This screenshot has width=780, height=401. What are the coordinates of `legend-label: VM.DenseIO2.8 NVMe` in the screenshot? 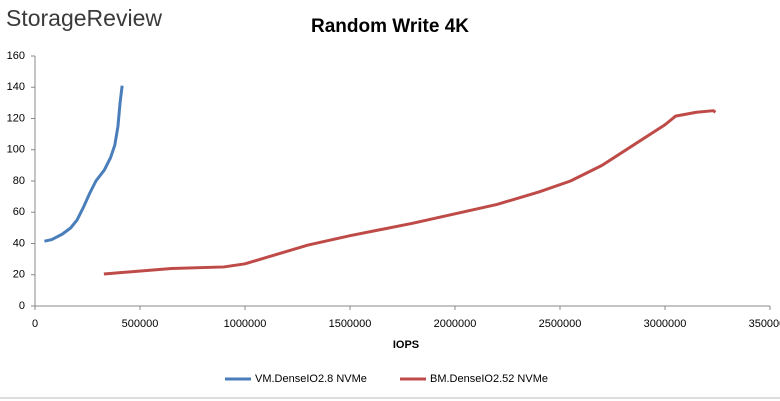 It's located at (311, 379).